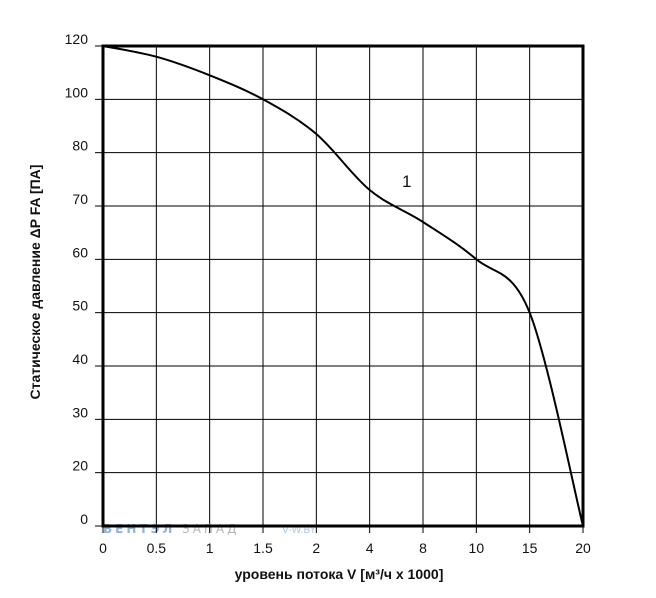 This screenshot has height=598, width=656. What do you see at coordinates (477, 548) in the screenshot?
I see `x-tick-label: 10` at bounding box center [477, 548].